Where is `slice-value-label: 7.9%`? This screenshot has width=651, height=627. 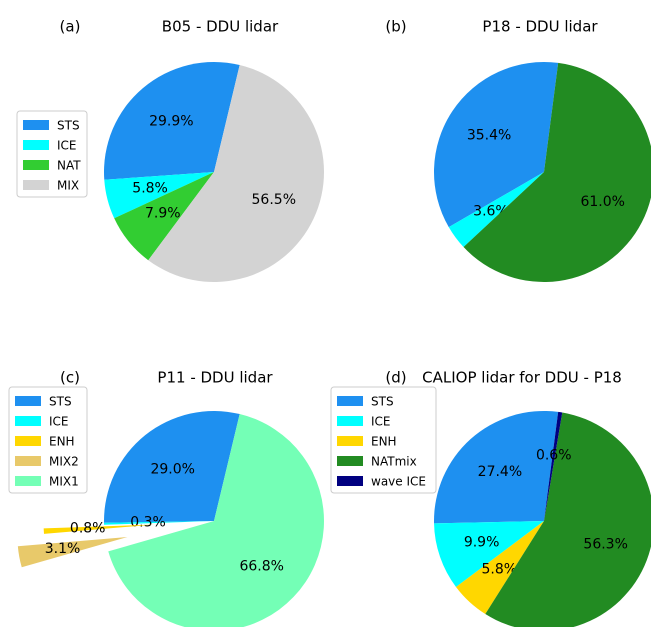
slice-value-label: 7.9% is located at coordinates (163, 214).